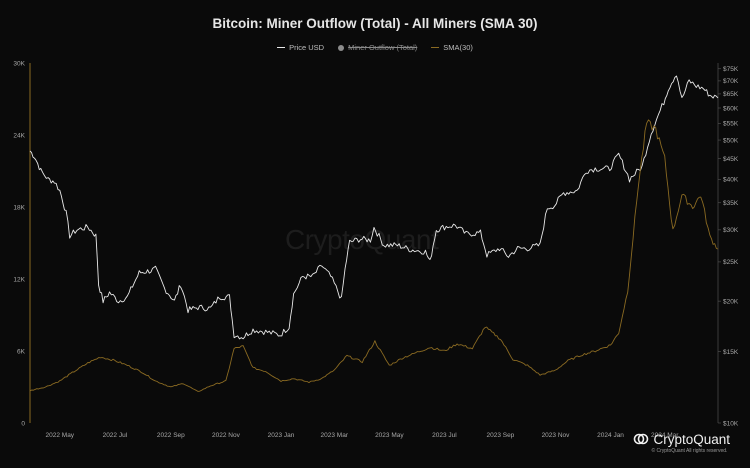 The height and width of the screenshot is (468, 750). What do you see at coordinates (731, 180) in the screenshot?
I see `y-right-tick-label: $40K` at bounding box center [731, 180].